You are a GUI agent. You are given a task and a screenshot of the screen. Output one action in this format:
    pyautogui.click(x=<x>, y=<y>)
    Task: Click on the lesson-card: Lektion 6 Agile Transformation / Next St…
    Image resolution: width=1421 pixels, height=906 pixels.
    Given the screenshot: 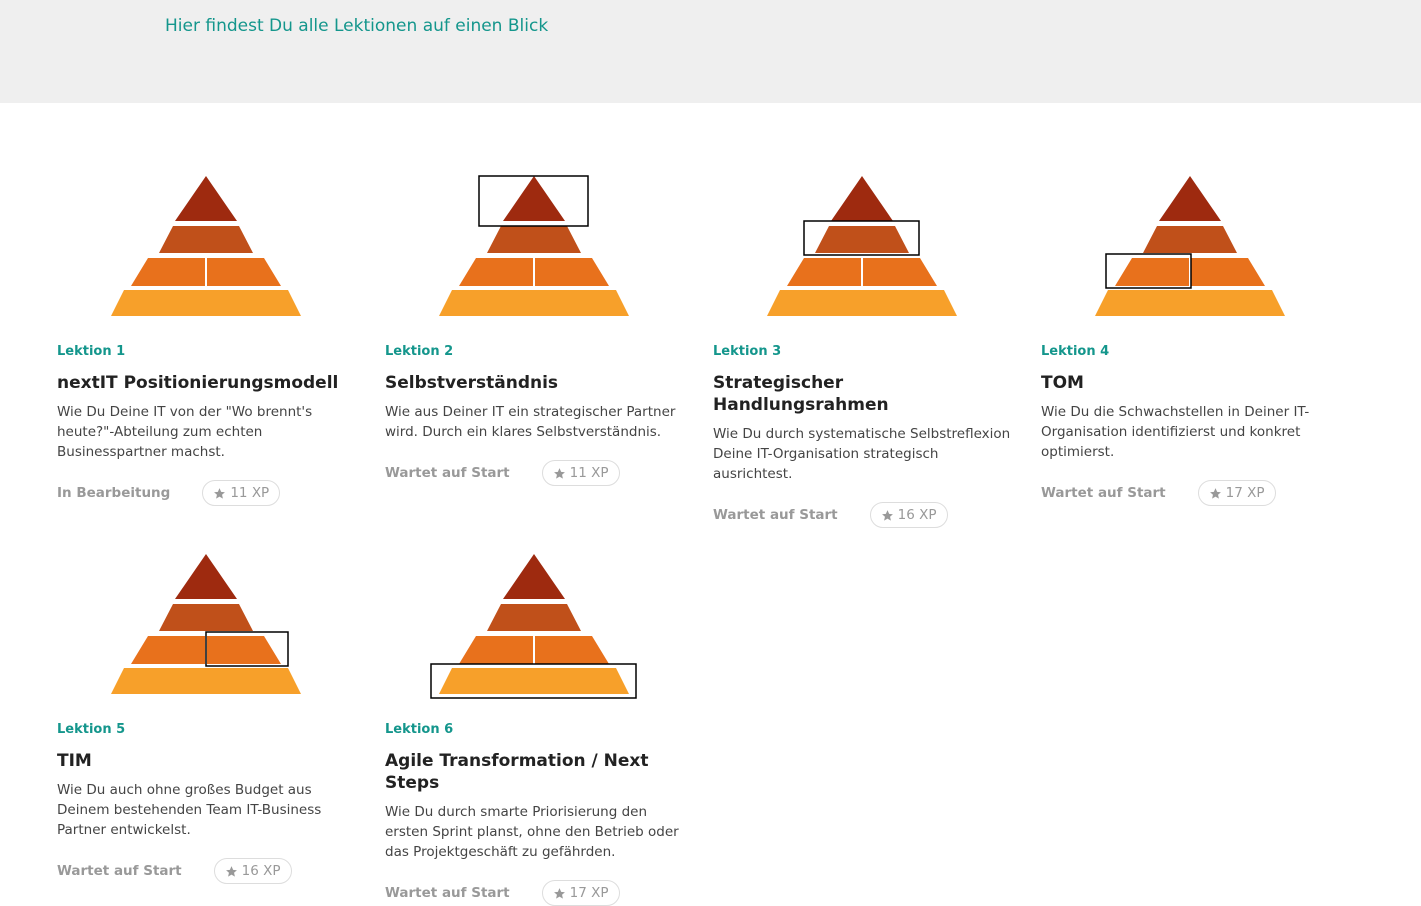 What is the action you would take?
    pyautogui.click(x=535, y=725)
    